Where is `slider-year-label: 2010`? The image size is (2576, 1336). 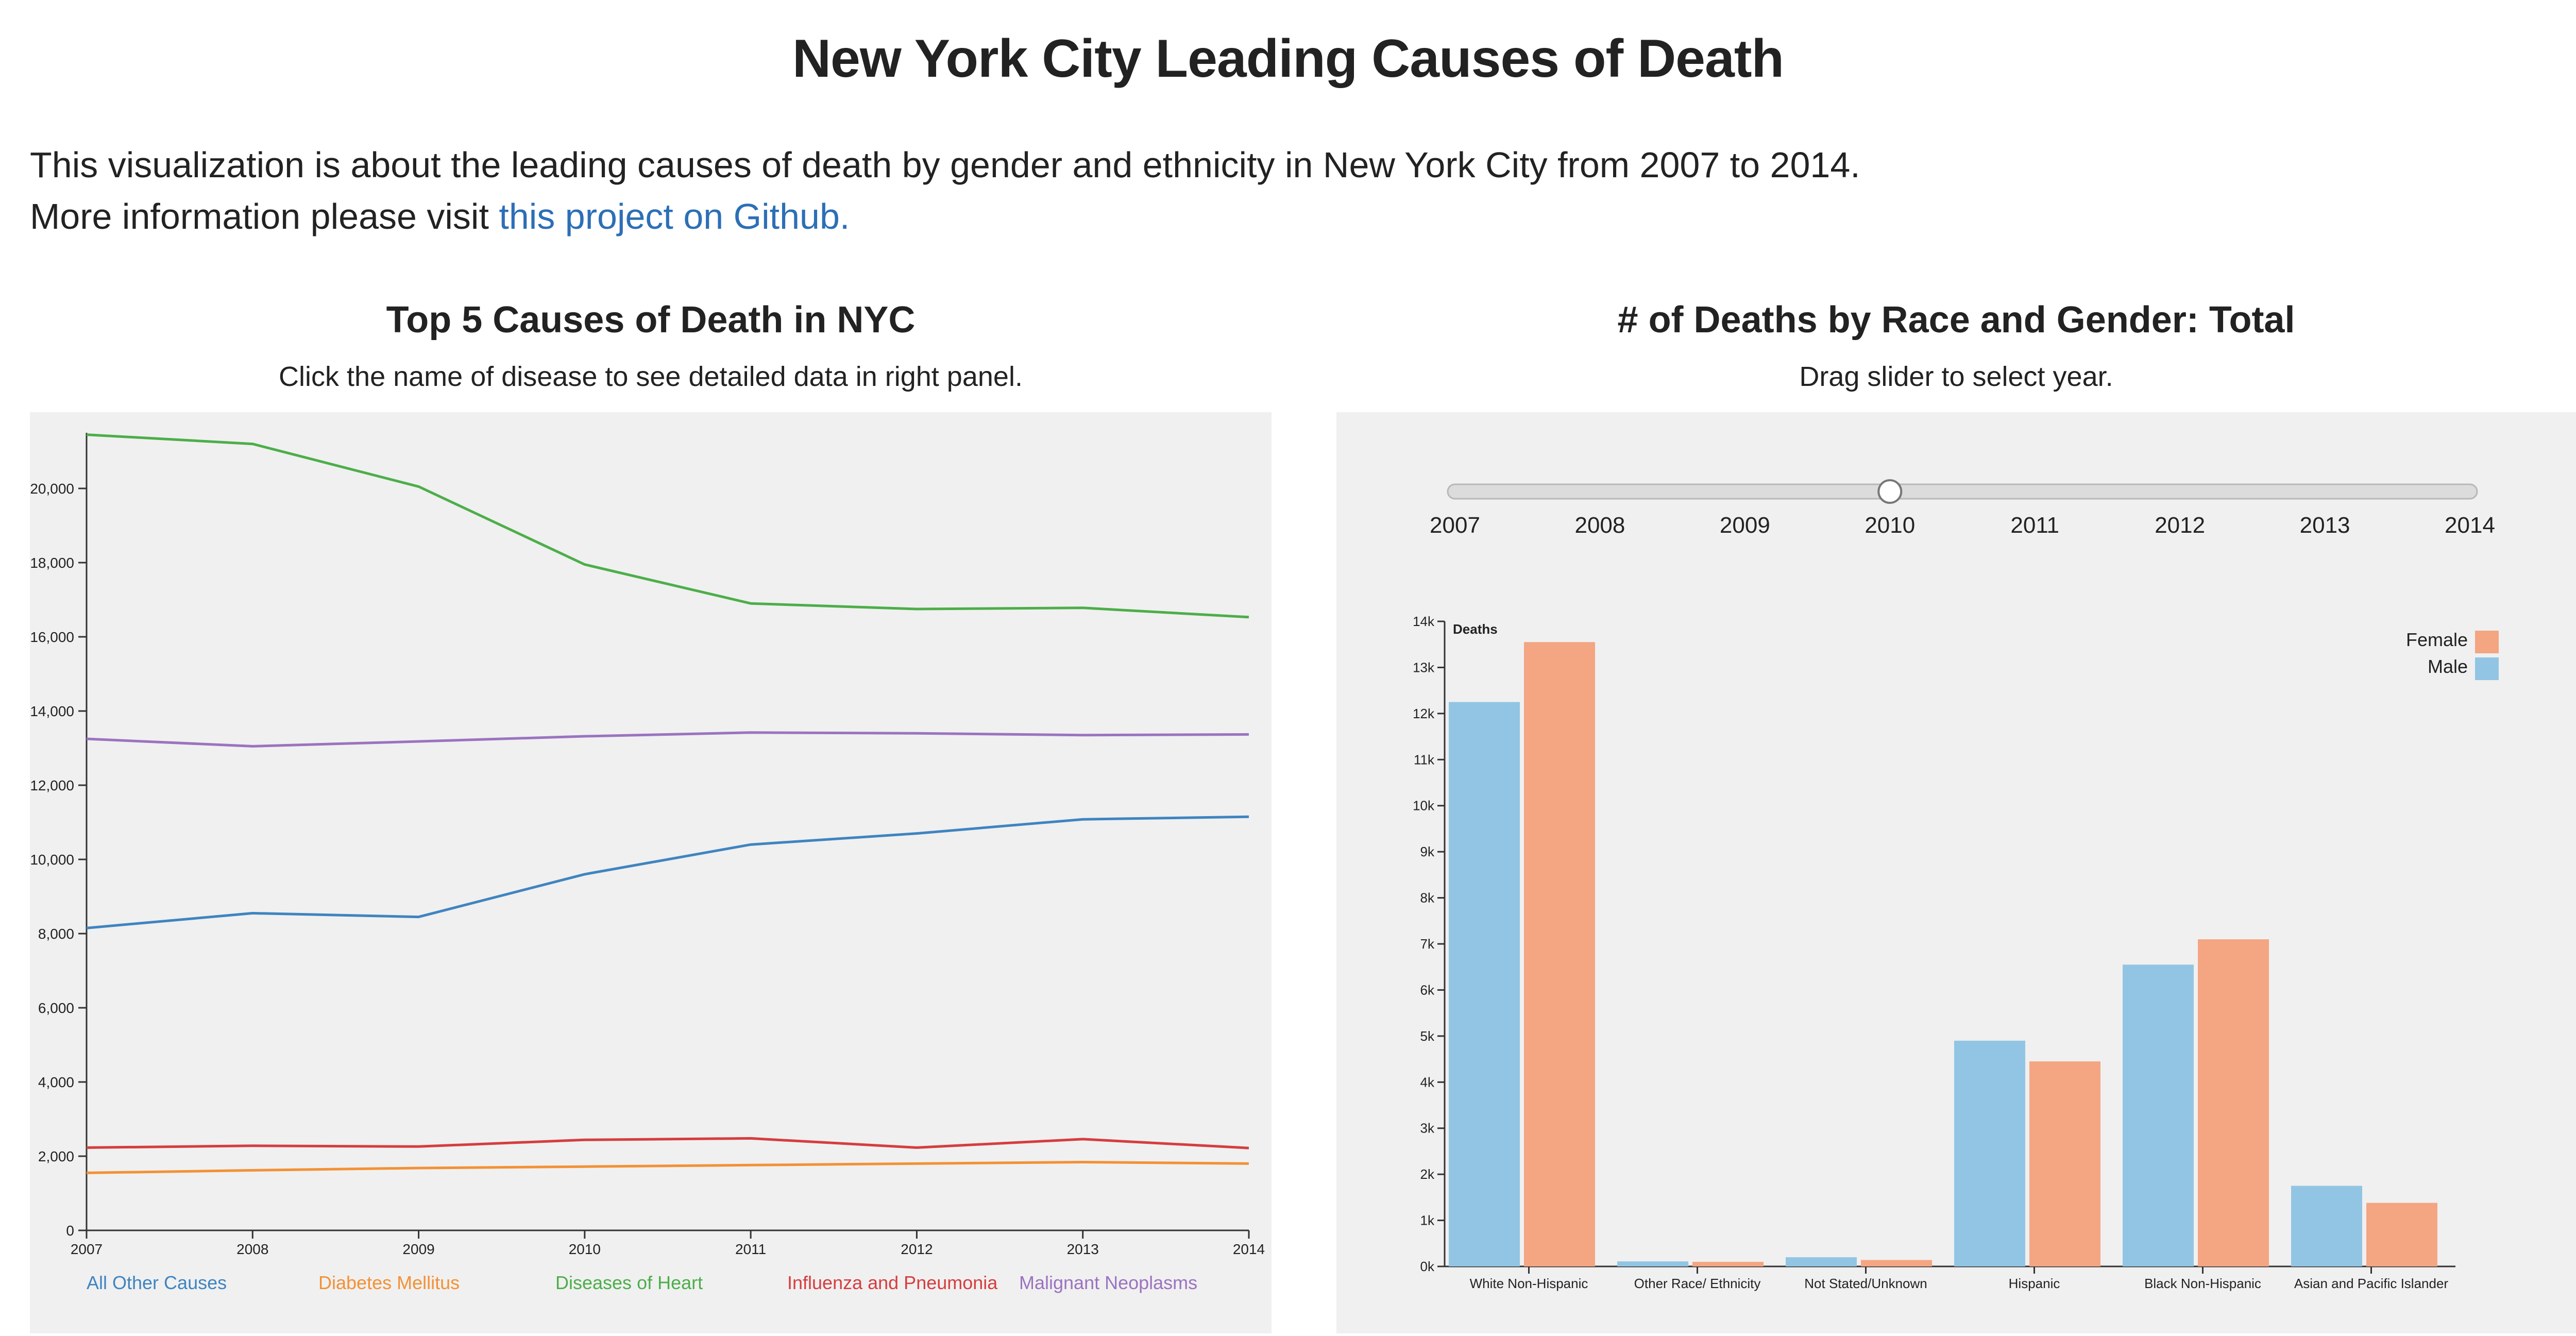 slider-year-label: 2010 is located at coordinates (1890, 525).